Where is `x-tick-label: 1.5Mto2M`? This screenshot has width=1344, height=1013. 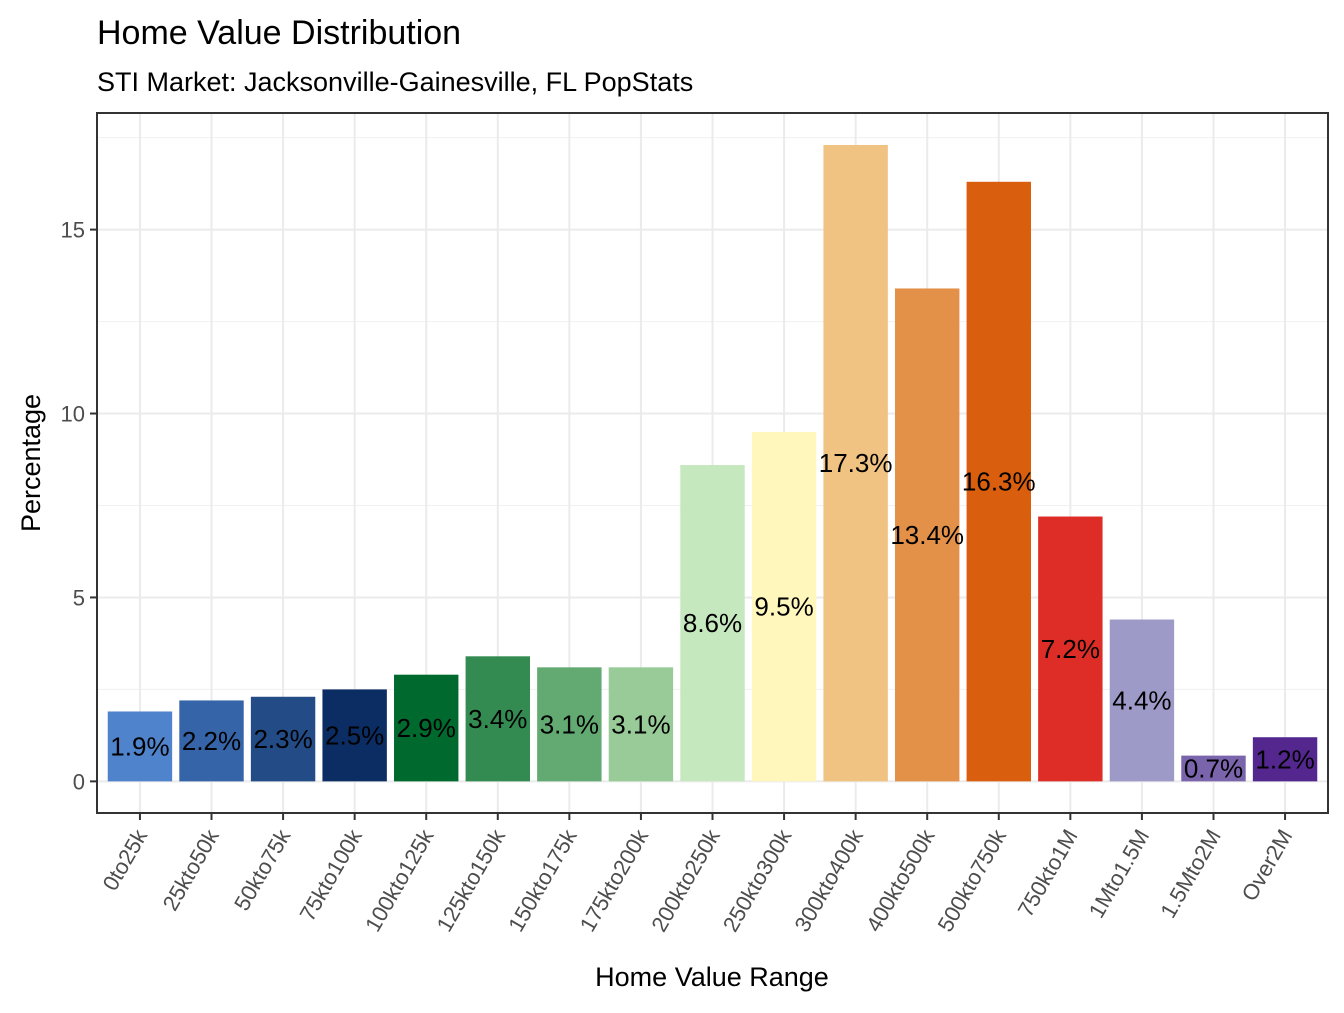
x-tick-label: 1.5Mto2M is located at coordinates (1190, 873).